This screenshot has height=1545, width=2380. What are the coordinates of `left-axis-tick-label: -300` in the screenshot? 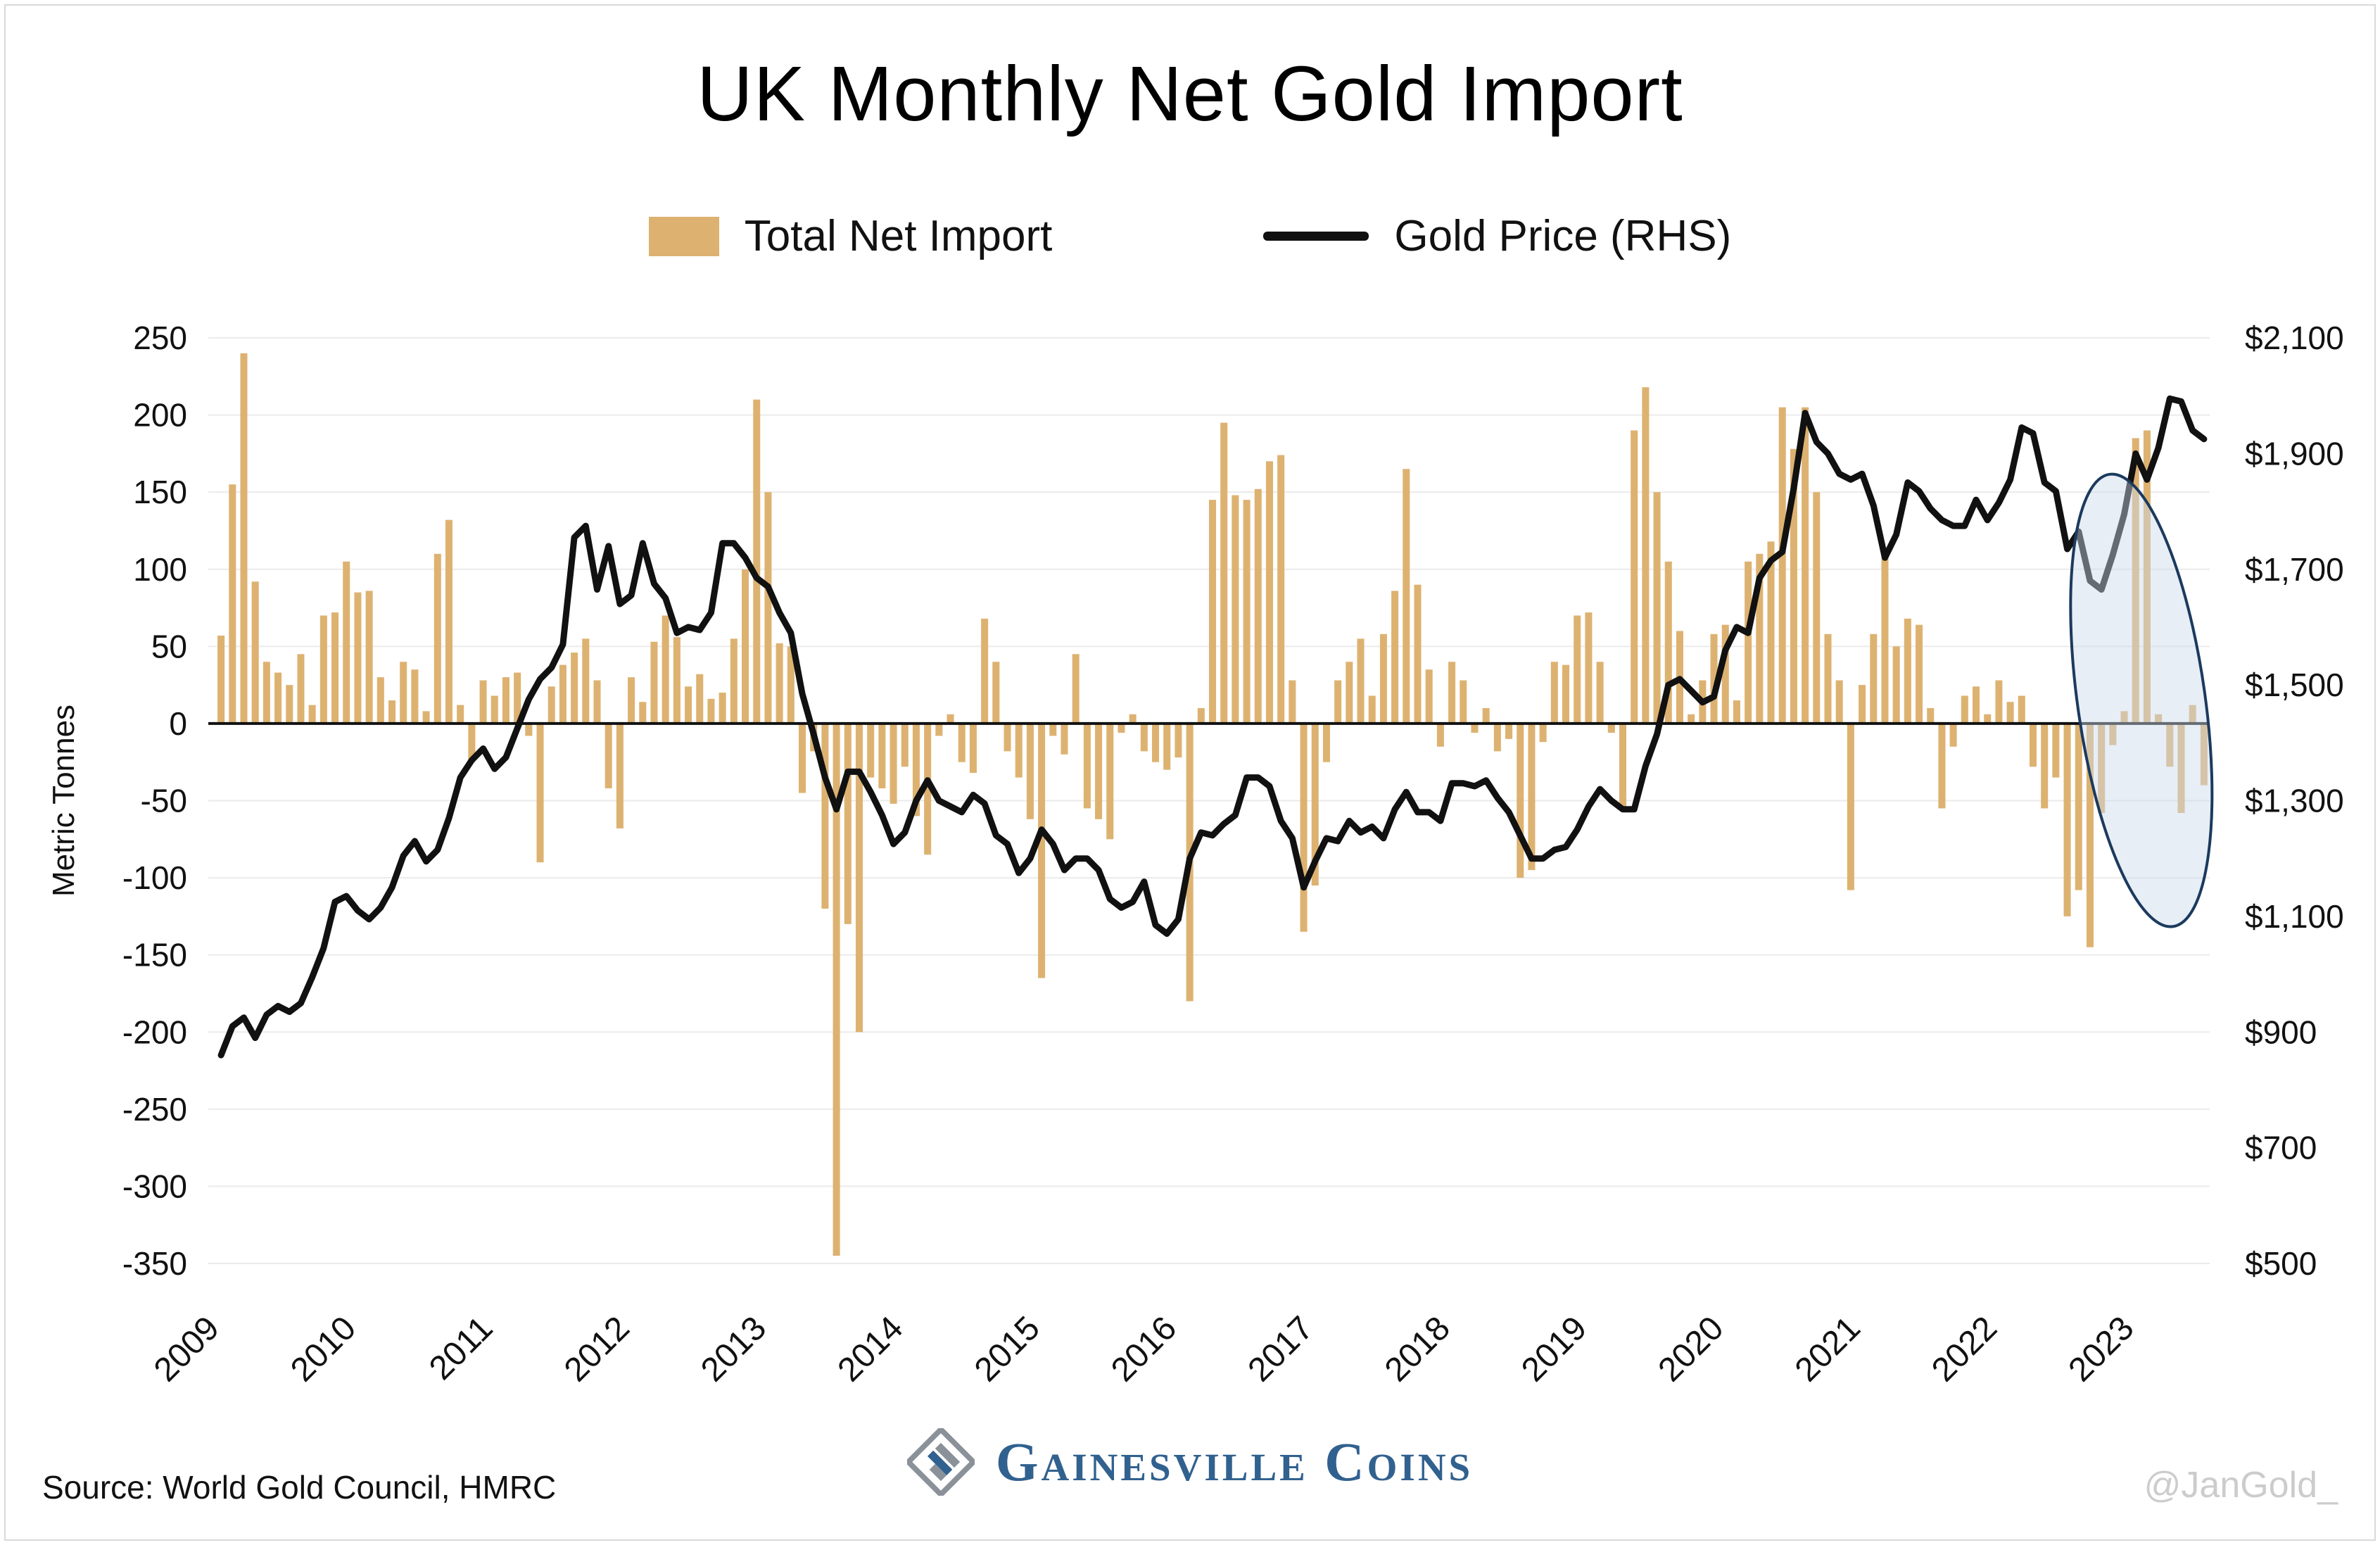 It's located at (154, 1186).